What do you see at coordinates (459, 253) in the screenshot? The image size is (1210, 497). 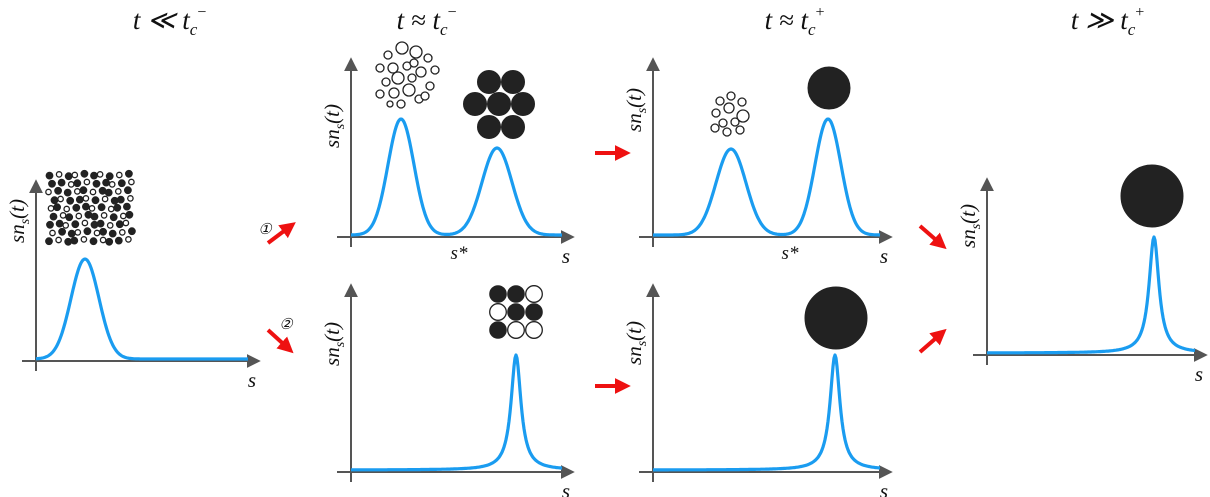 I see `s-star-label: s*` at bounding box center [459, 253].